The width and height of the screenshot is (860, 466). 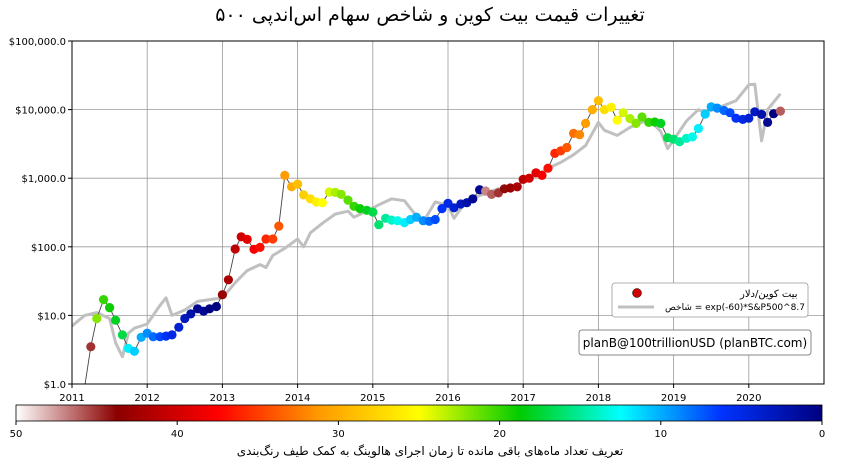 What do you see at coordinates (499, 434) in the screenshot?
I see `colorbar-tick-label: 20` at bounding box center [499, 434].